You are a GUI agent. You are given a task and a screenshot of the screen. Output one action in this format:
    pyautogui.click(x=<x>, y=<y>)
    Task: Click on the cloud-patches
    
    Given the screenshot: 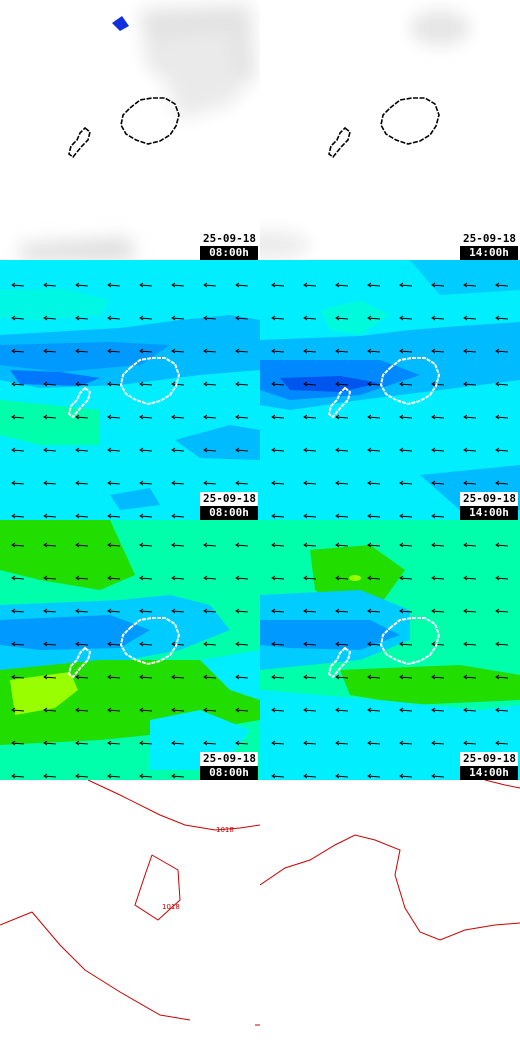 What is the action you would take?
    pyautogui.click(x=137, y=132)
    